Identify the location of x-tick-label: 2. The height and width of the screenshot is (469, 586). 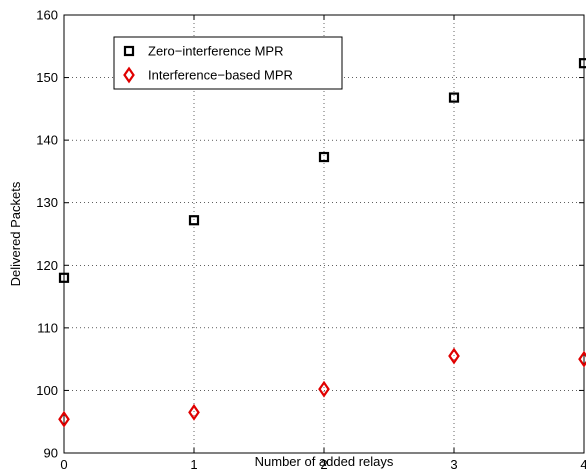
(323, 463).